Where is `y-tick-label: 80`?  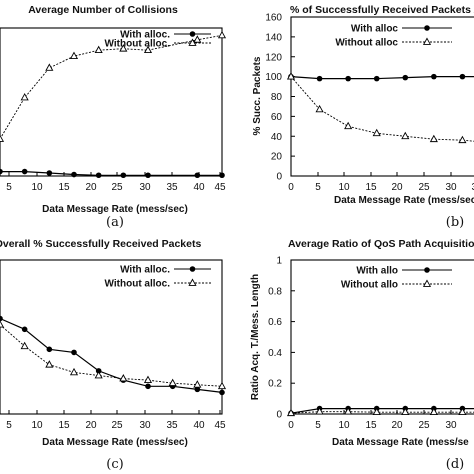
y-tick-label: 80 is located at coordinates (277, 97).